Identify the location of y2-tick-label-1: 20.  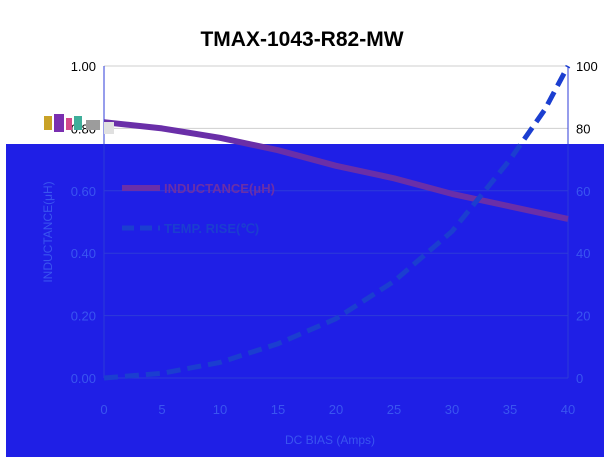
(583, 316).